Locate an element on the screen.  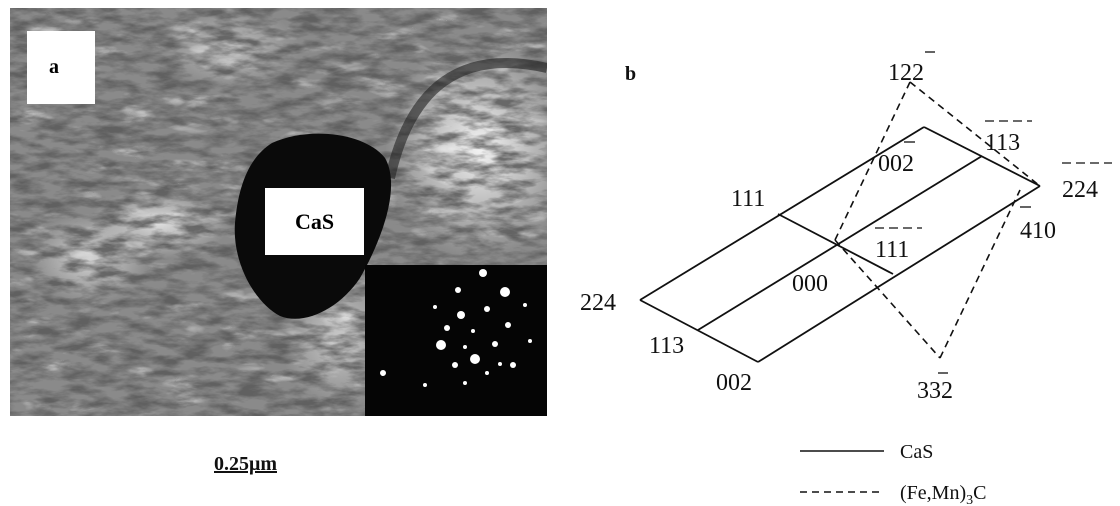
index-122: 122 is located at coordinates (906, 73).